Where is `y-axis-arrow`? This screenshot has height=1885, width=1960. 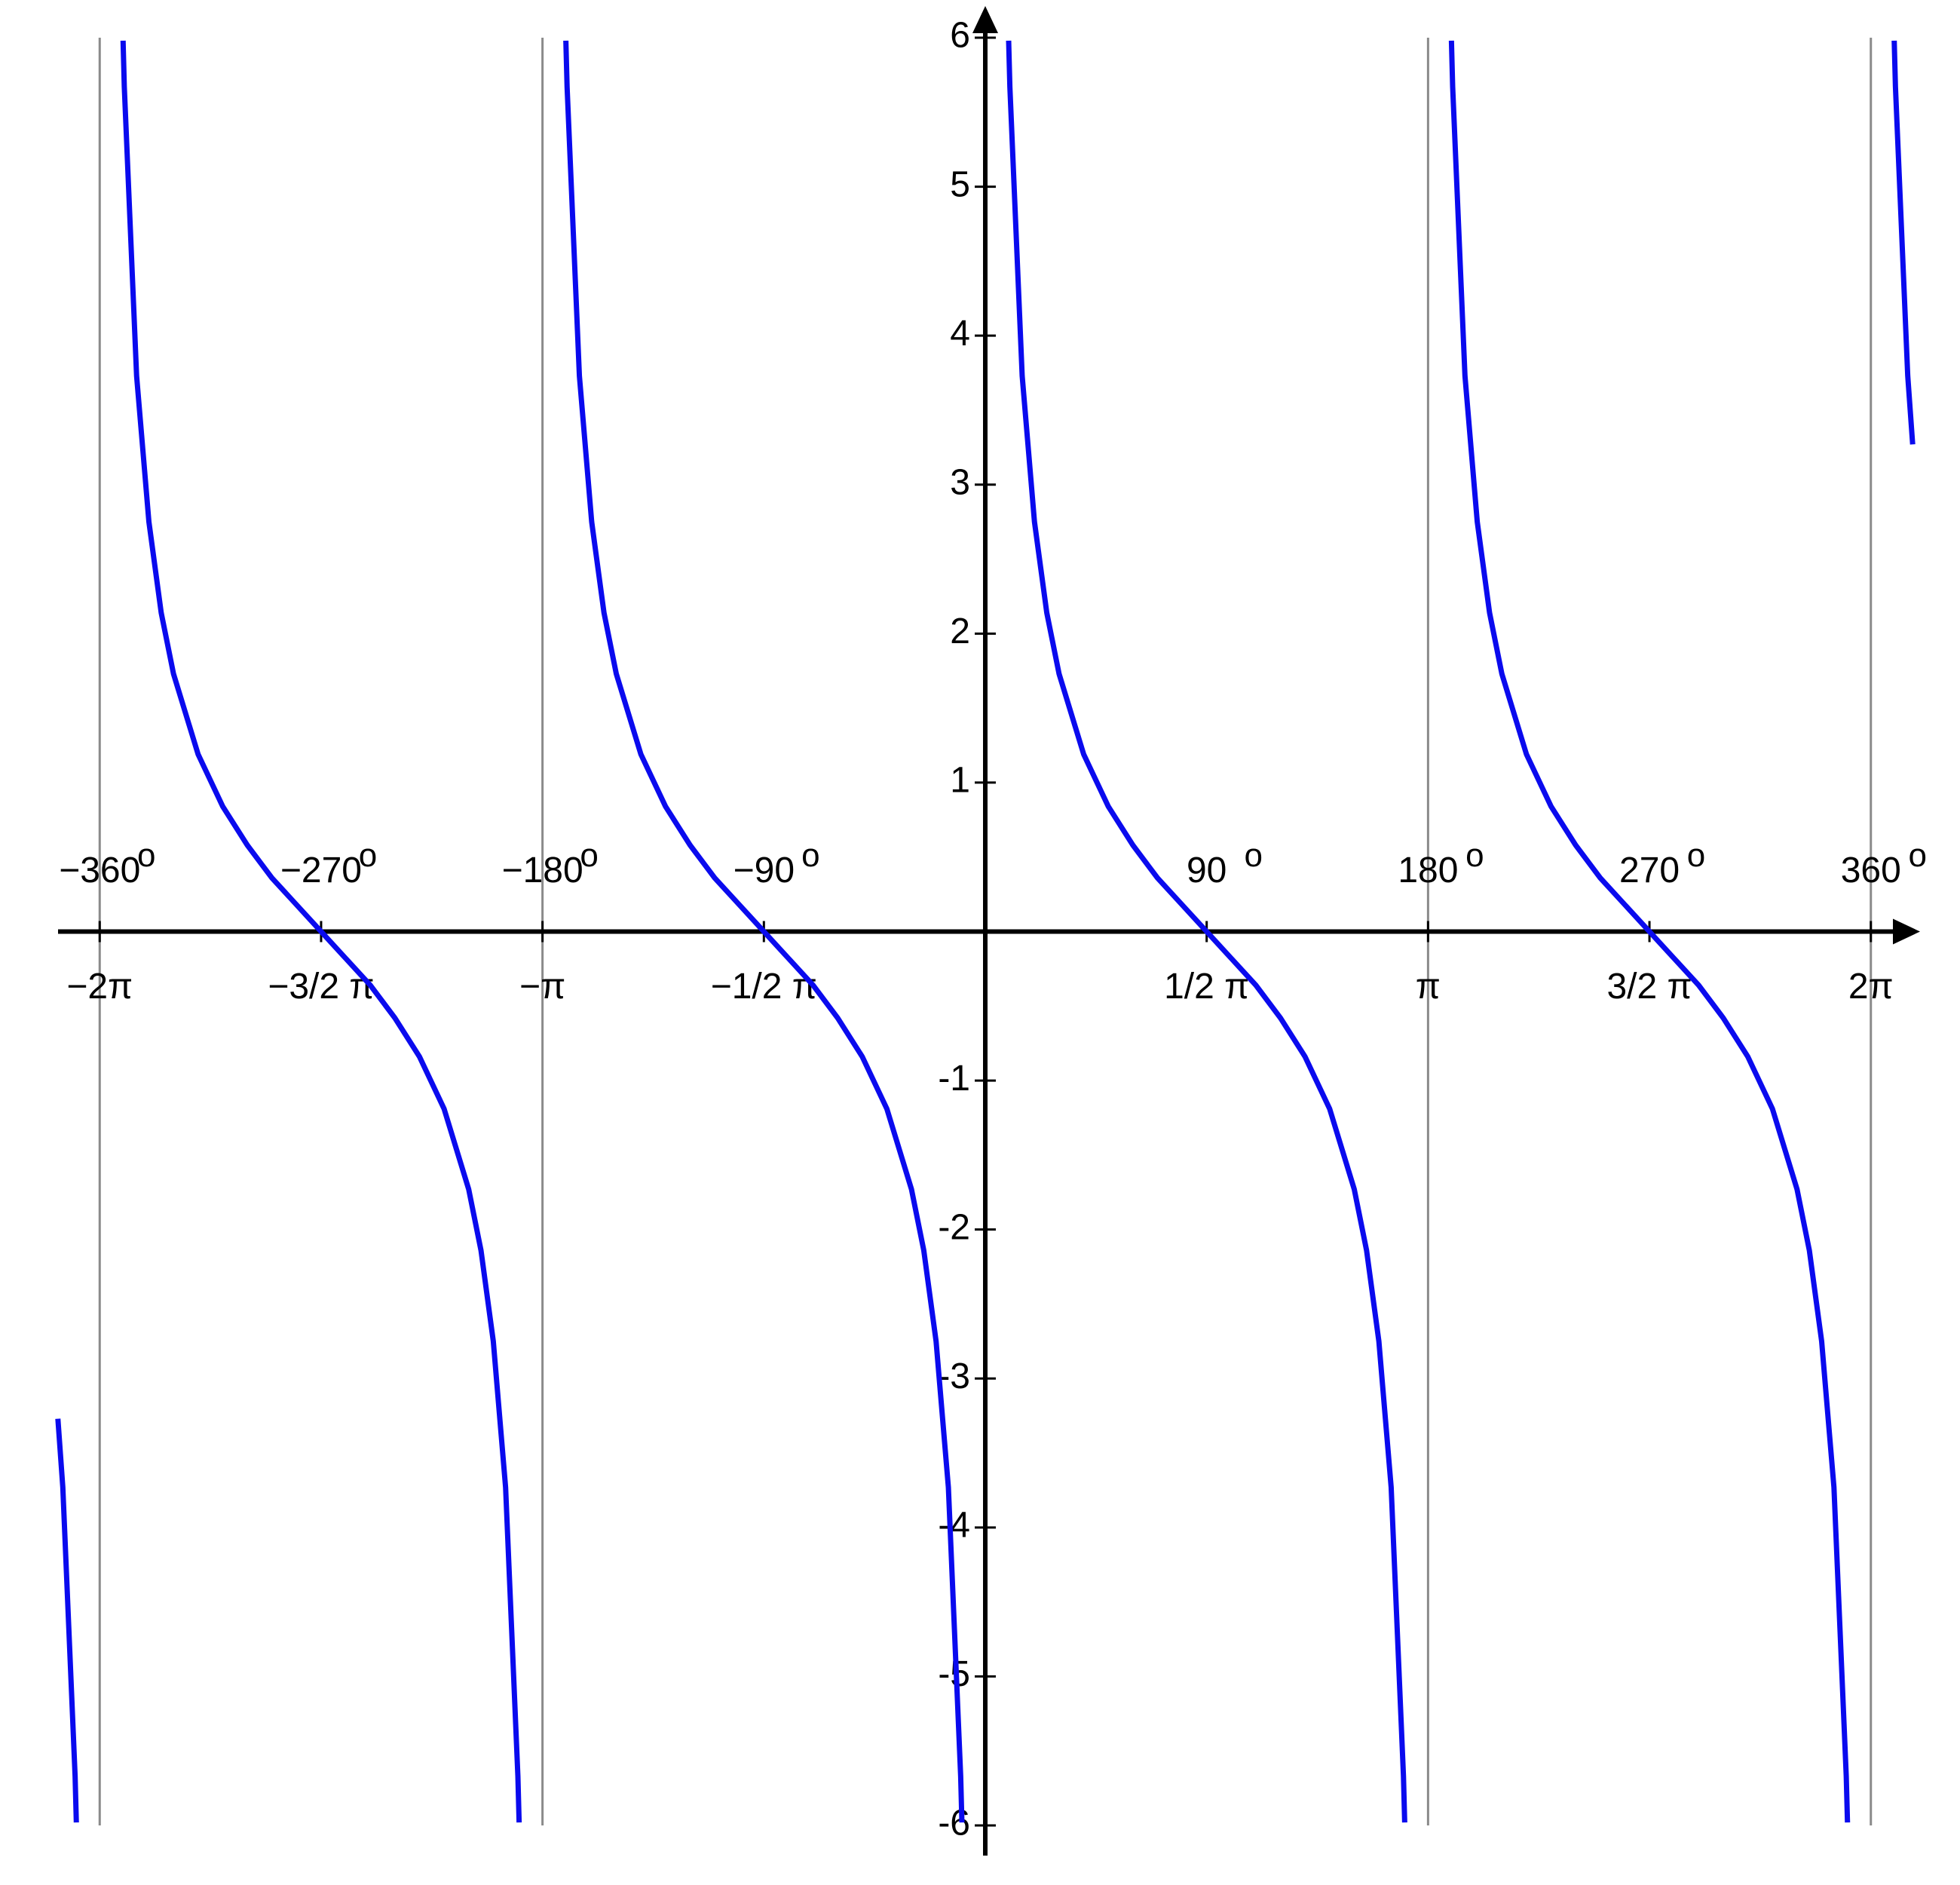 y-axis-arrow is located at coordinates (985, 19).